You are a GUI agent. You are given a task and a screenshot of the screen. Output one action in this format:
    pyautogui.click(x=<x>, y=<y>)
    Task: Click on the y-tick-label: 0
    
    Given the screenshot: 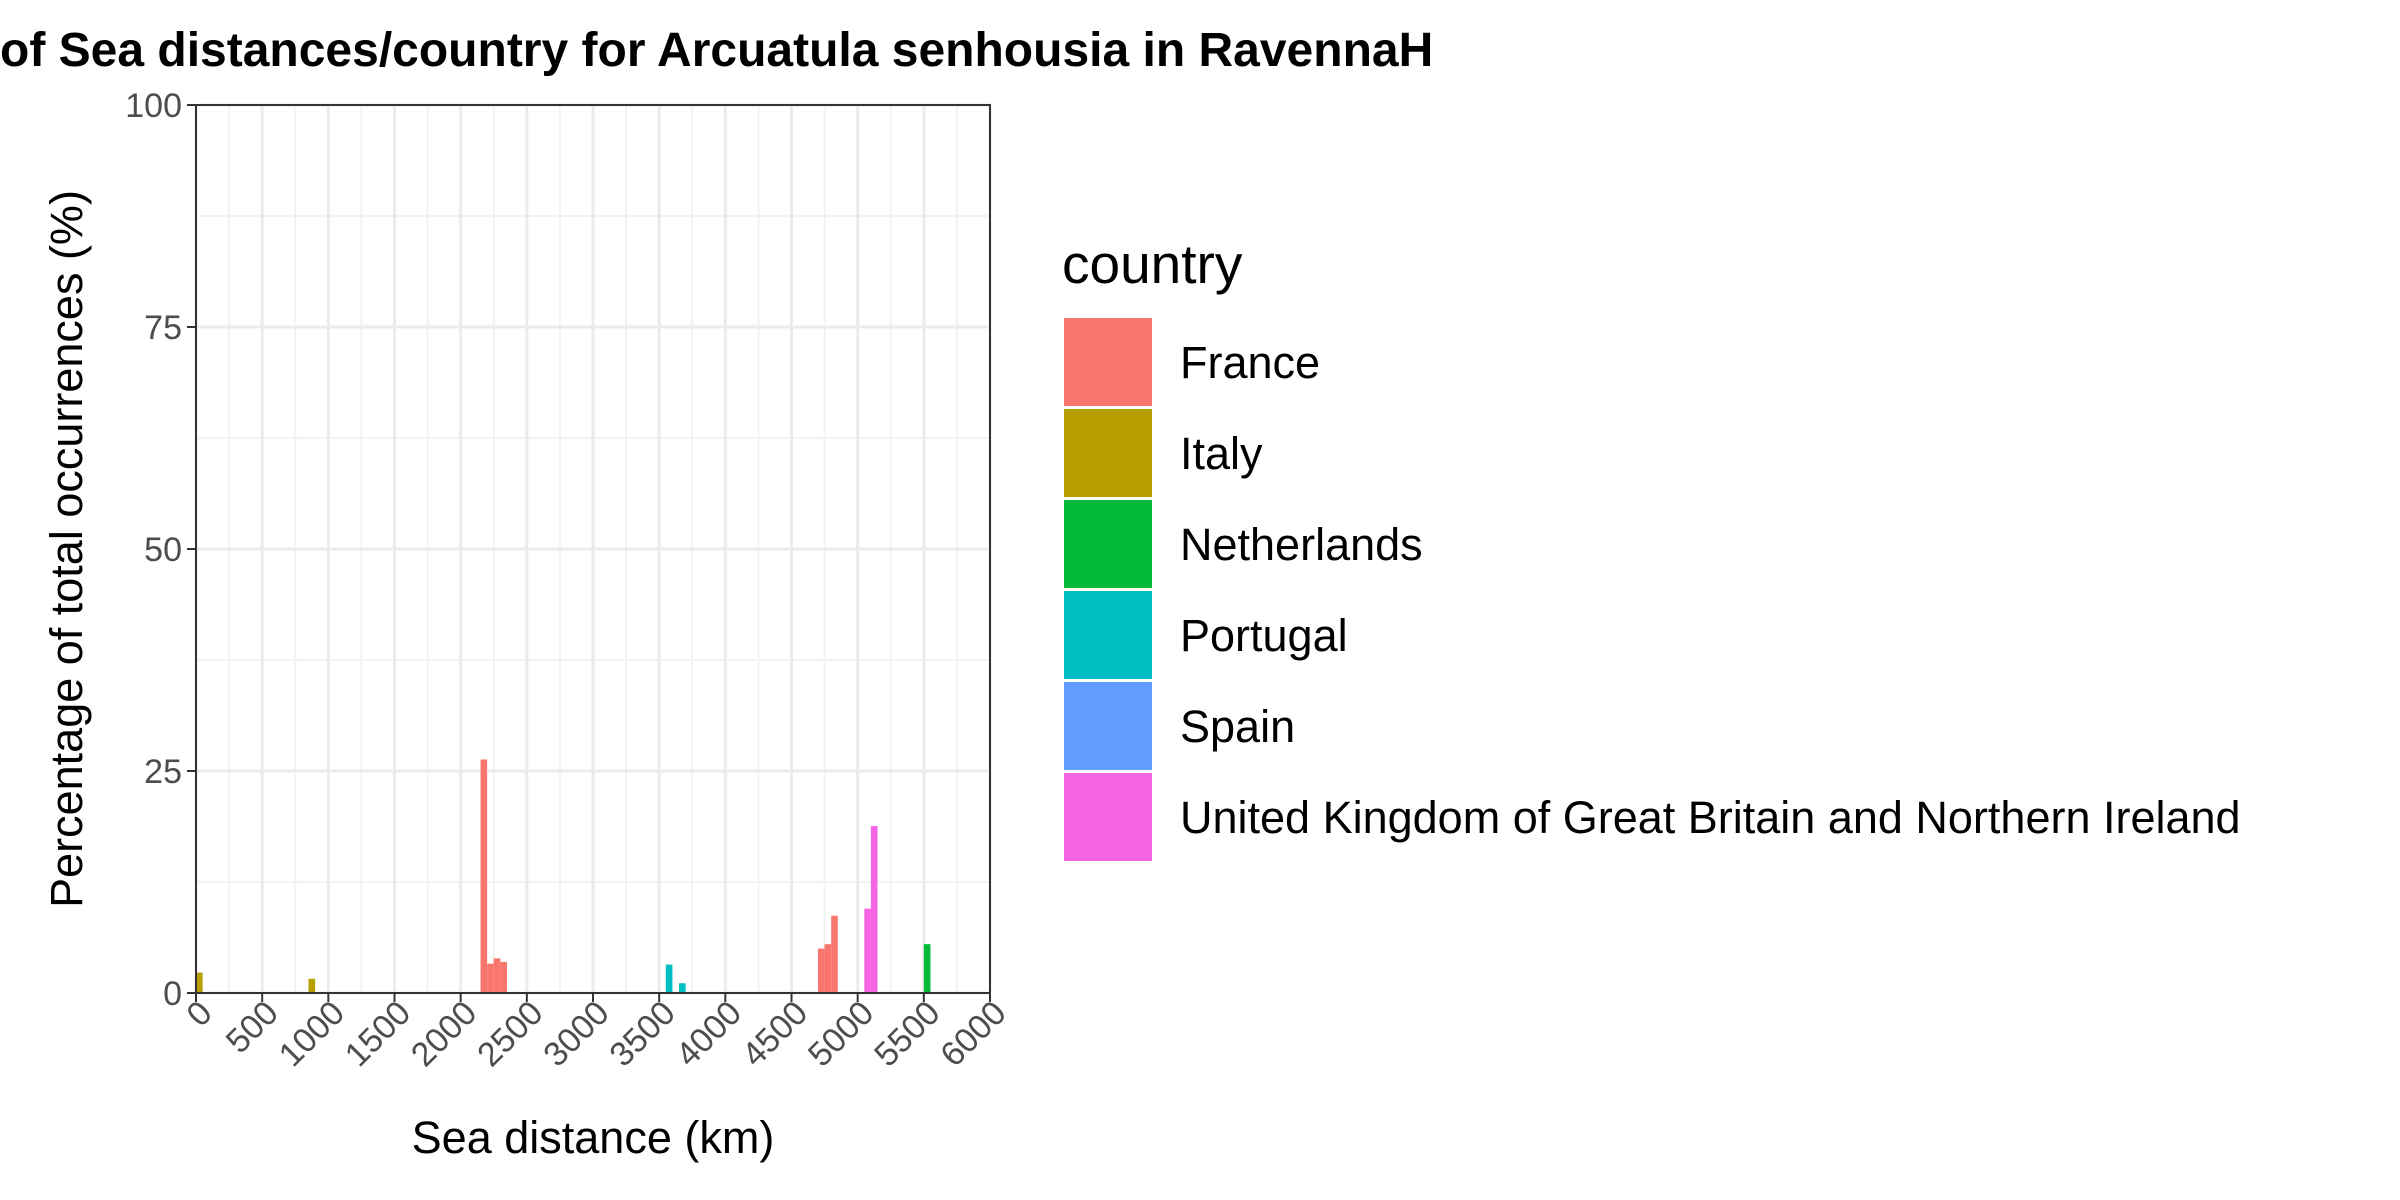 What is the action you would take?
    pyautogui.click(x=172, y=994)
    